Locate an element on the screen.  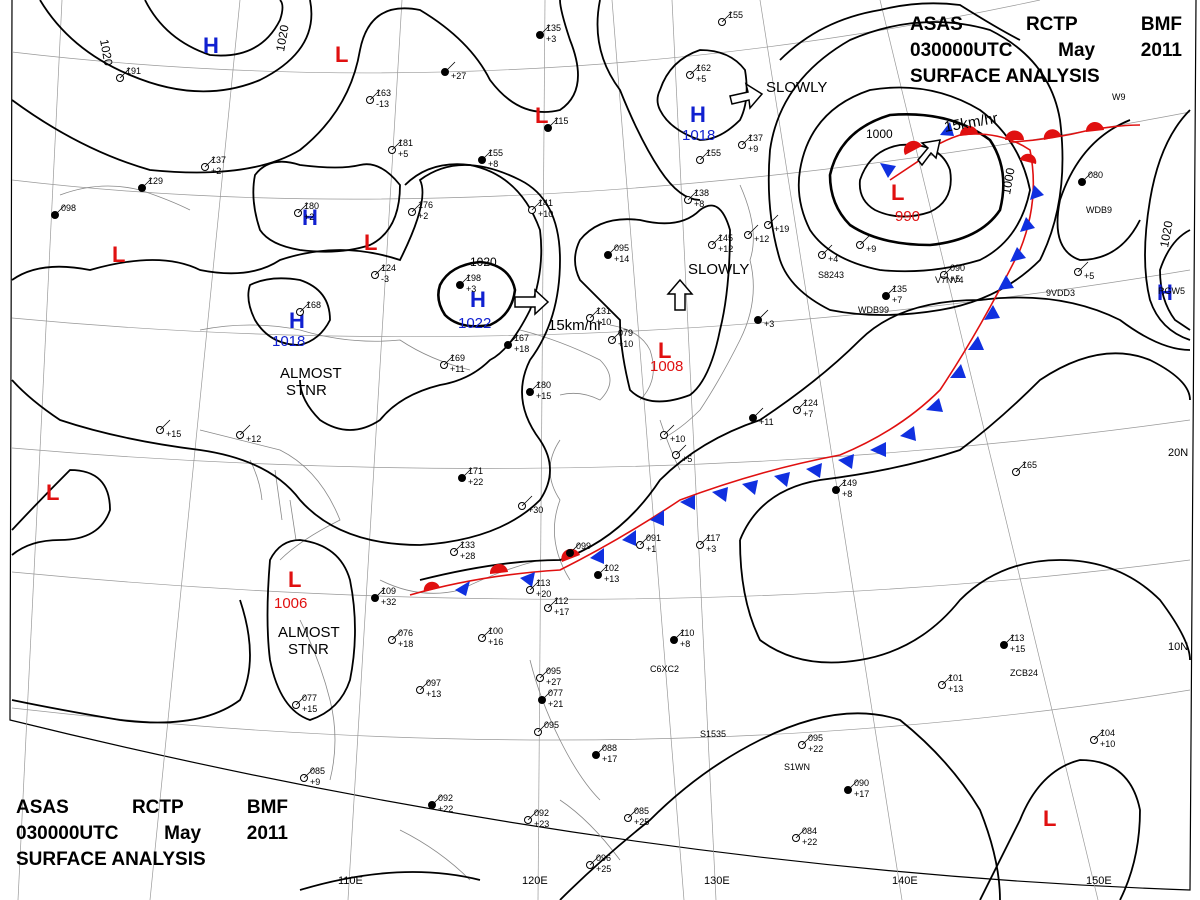
slowly-label: SLOWLY is located at coordinates (796, 87).